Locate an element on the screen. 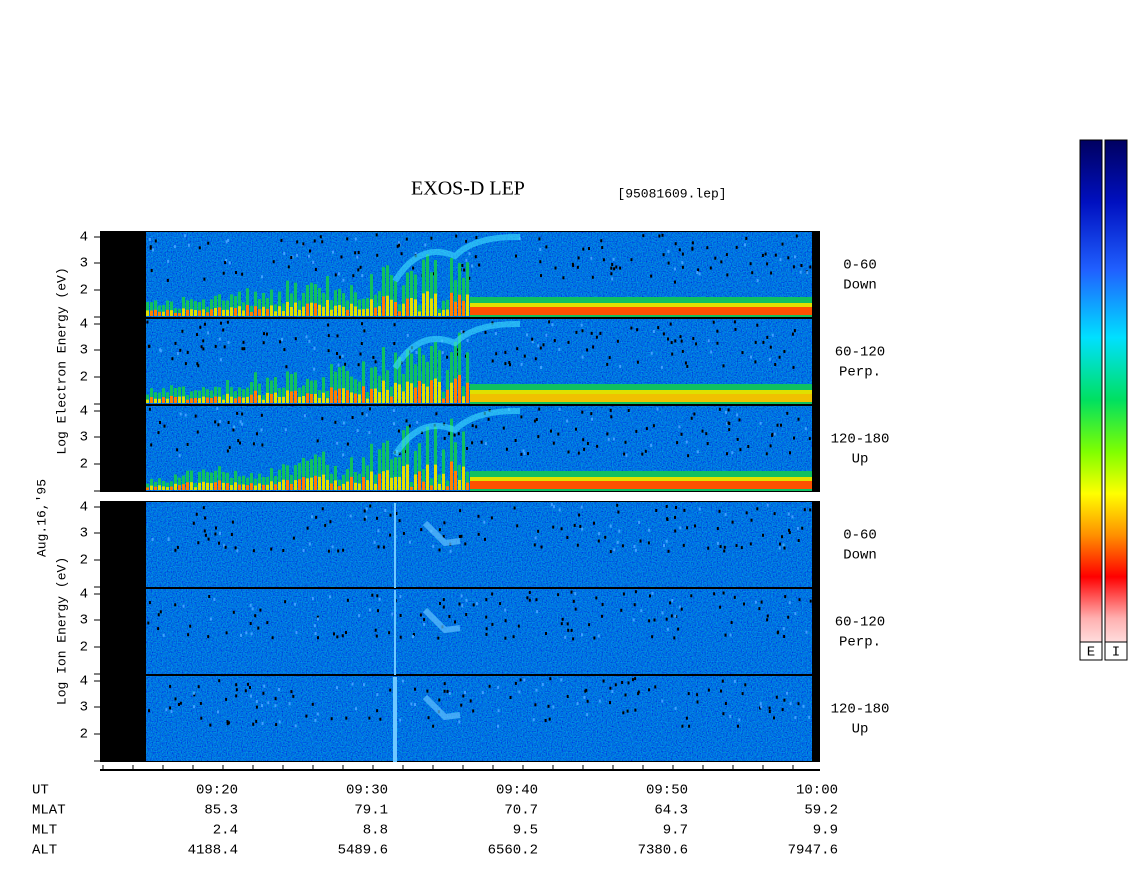 The width and height of the screenshot is (1130, 875). y-tick-label: 2 is located at coordinates (84, 465).